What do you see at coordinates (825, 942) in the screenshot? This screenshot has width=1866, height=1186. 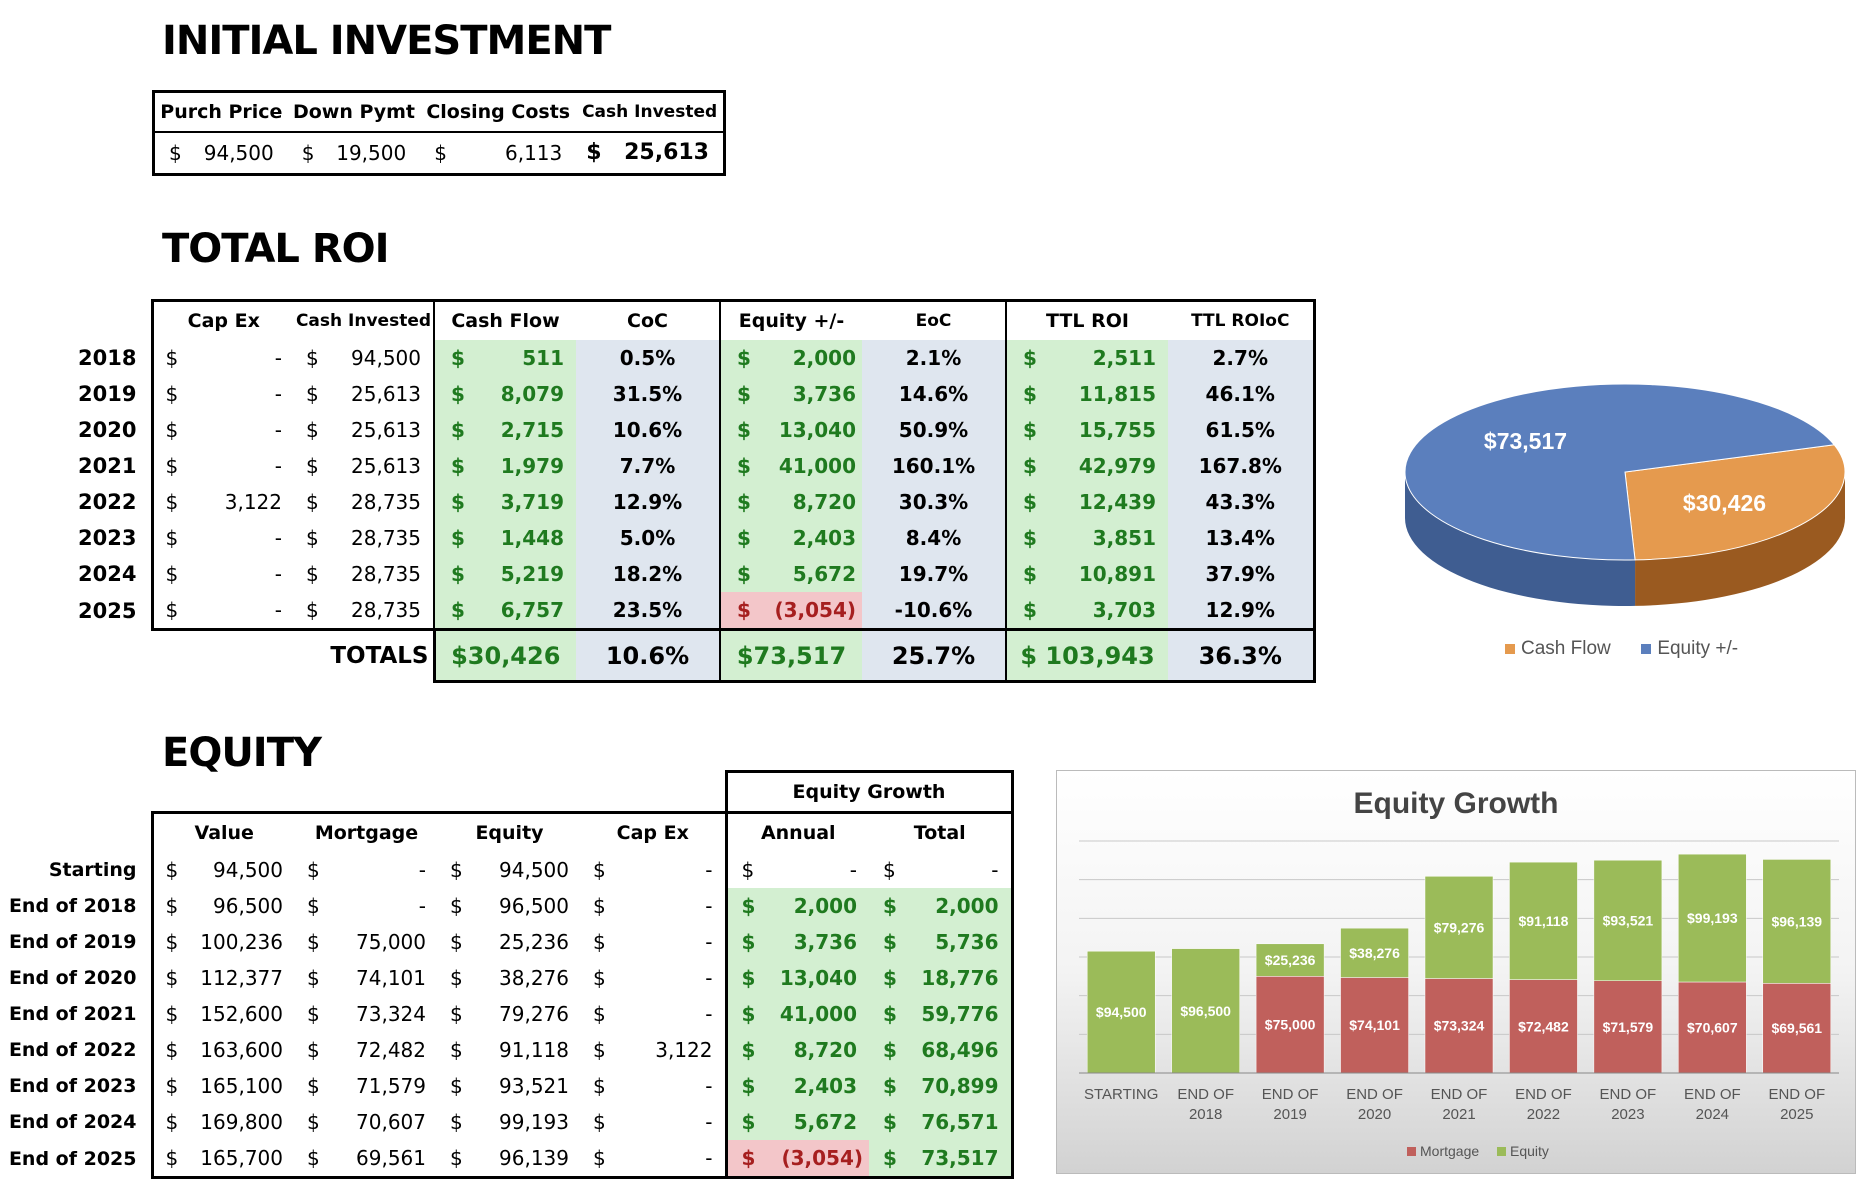 I see `eq-annual: 3,736` at bounding box center [825, 942].